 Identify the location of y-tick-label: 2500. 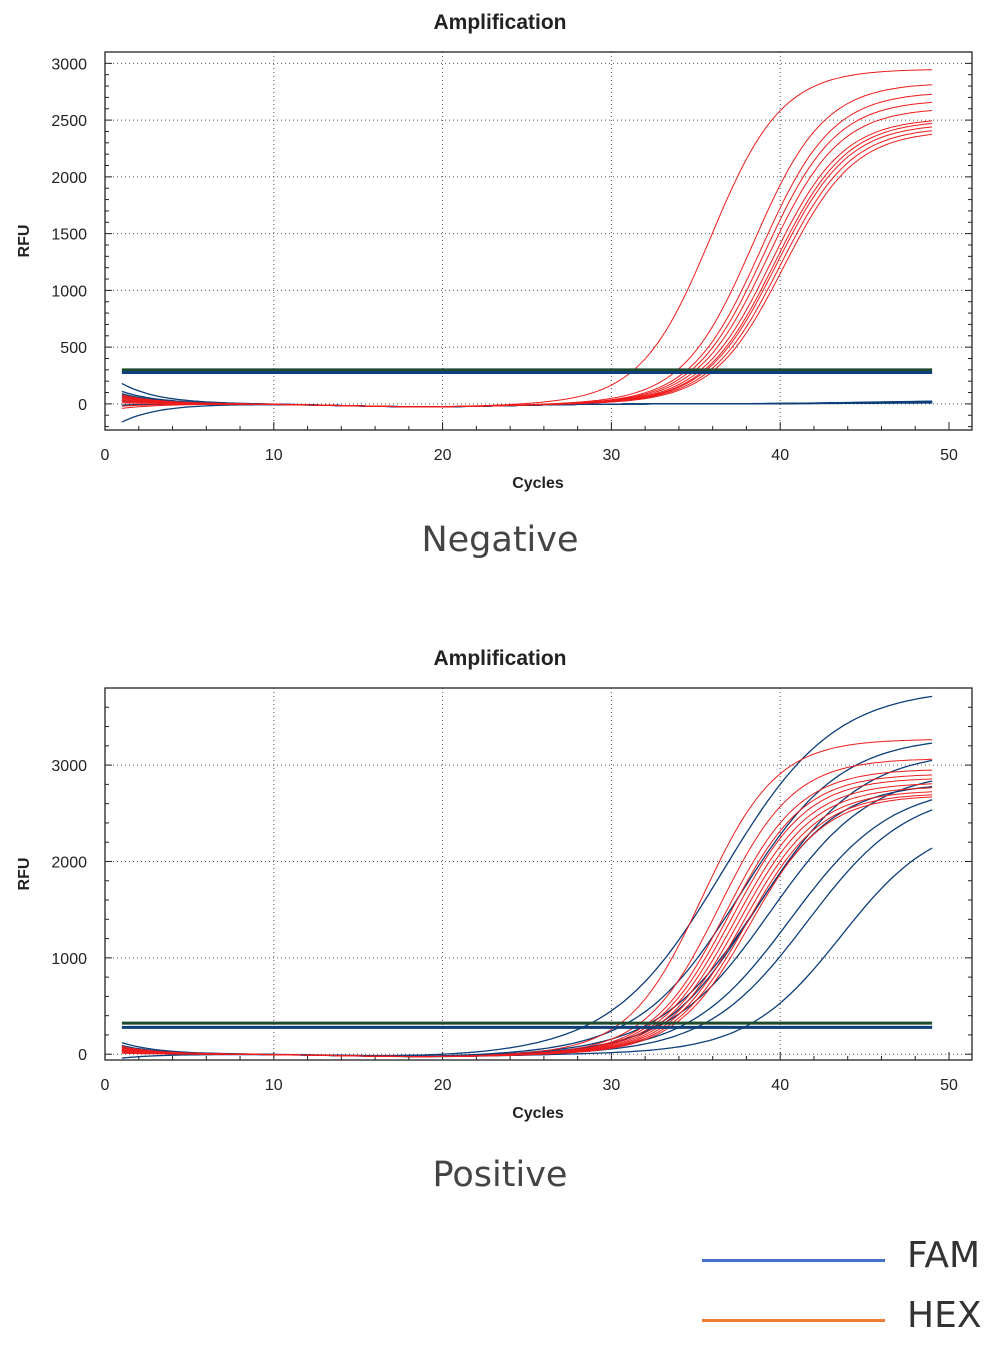
(69, 121).